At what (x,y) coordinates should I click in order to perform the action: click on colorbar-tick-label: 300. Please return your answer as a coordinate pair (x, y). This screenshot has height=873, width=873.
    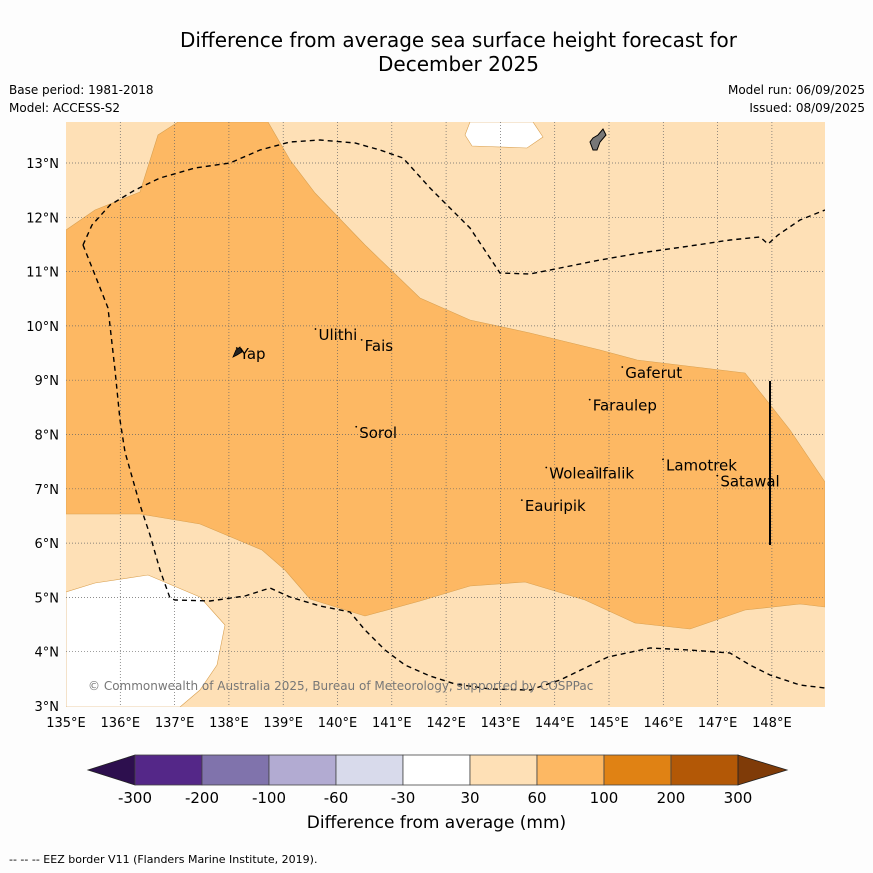
    Looking at the image, I should click on (738, 798).